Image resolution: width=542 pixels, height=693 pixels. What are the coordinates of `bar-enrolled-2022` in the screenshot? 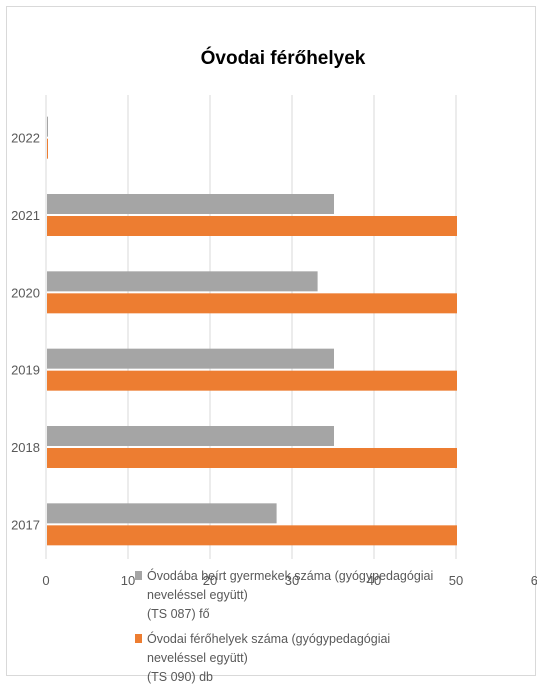 It's located at (47, 126).